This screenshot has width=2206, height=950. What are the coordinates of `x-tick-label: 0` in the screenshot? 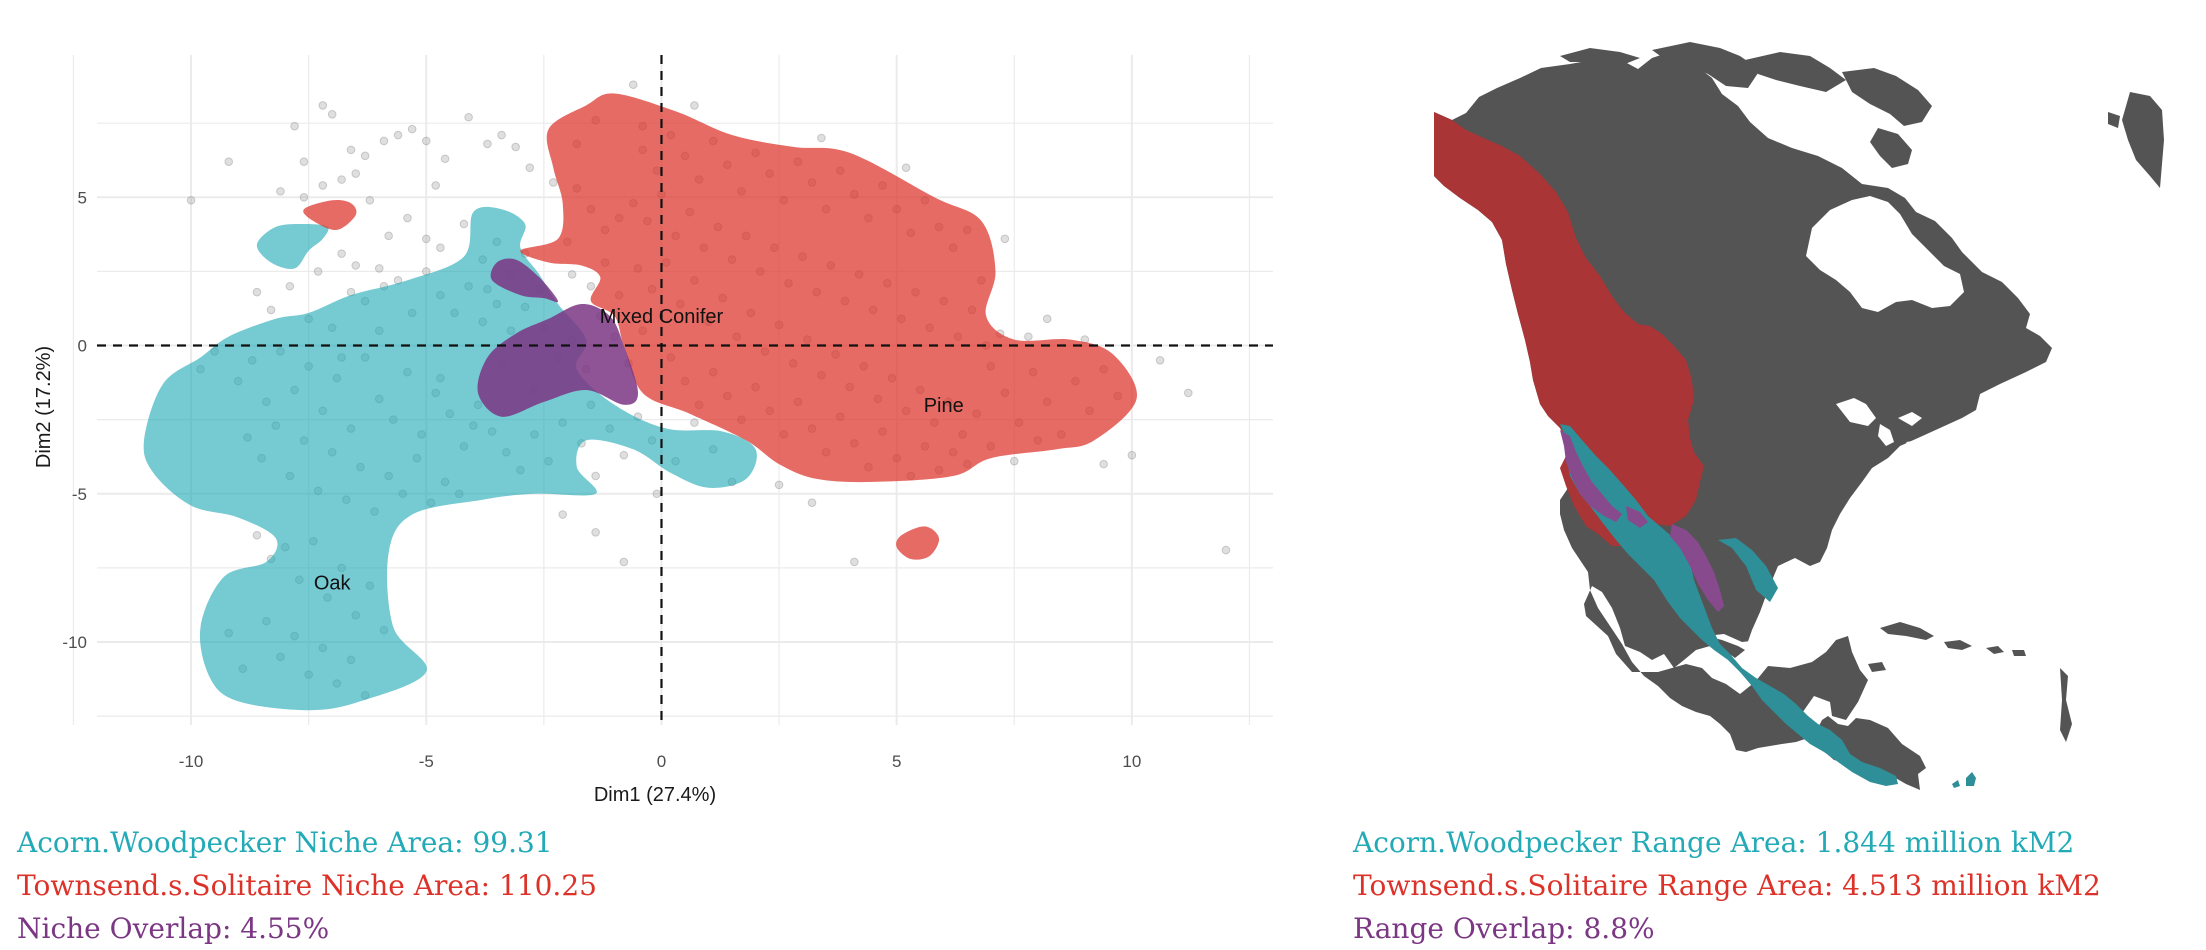 It's located at (661, 761).